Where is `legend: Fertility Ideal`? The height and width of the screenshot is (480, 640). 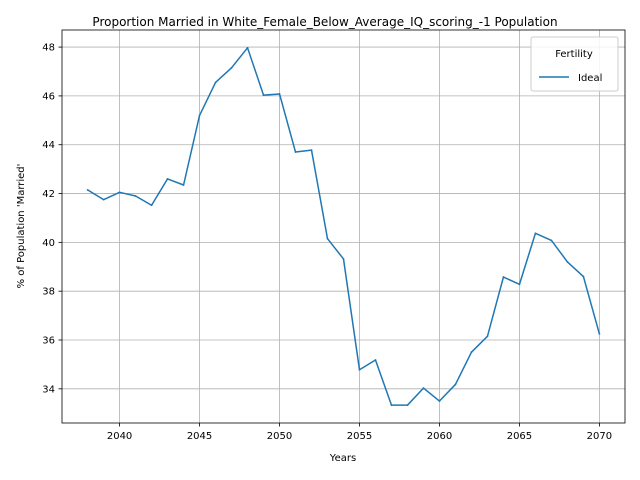 legend: Fertility Ideal is located at coordinates (574, 64).